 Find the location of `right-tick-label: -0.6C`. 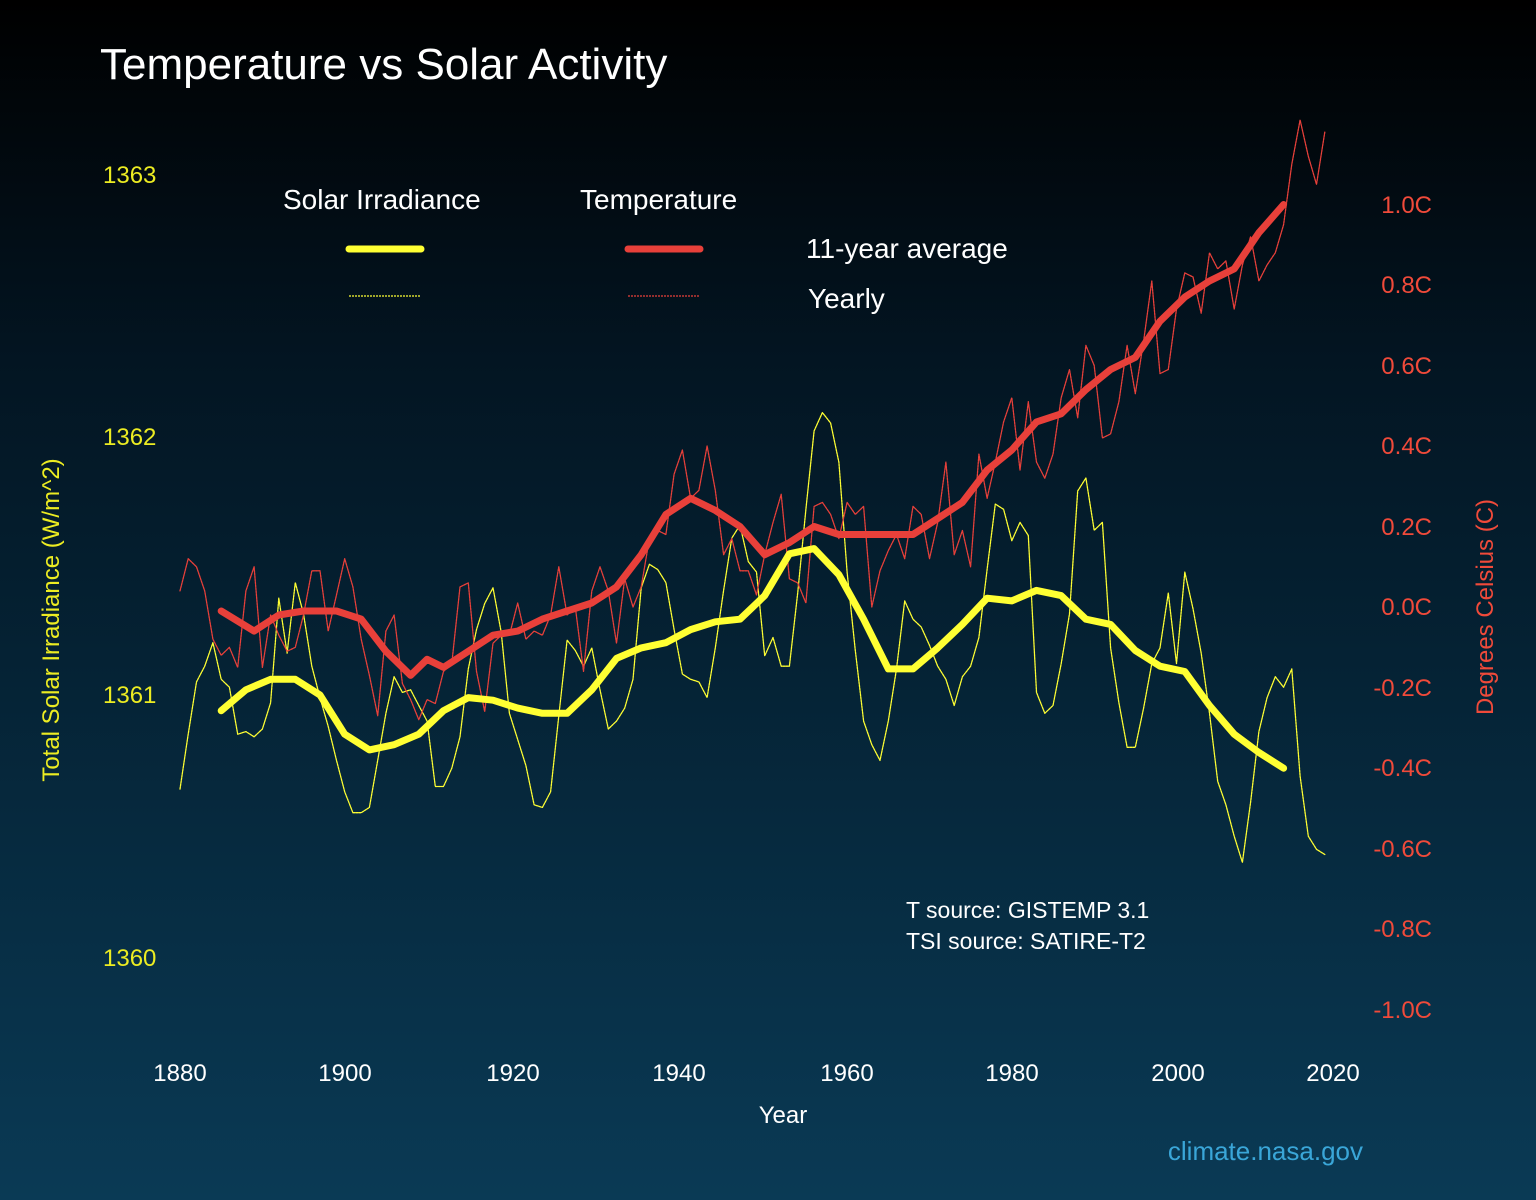

right-tick-label: -0.6C is located at coordinates (1402, 849).